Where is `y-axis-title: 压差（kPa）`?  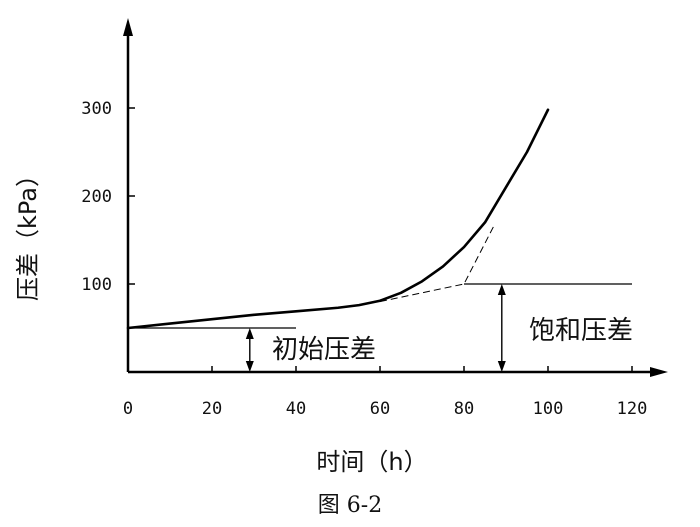
y-axis-title: 压差（kPa） is located at coordinates (28, 232).